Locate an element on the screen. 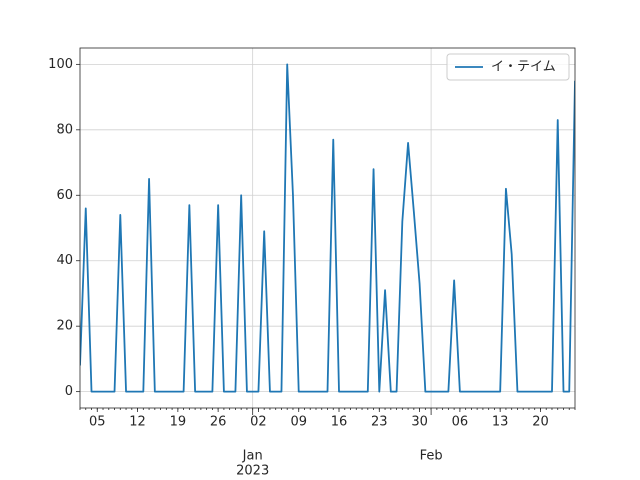 This screenshot has width=640, height=480. y-tick-label: 0 is located at coordinates (69, 391).